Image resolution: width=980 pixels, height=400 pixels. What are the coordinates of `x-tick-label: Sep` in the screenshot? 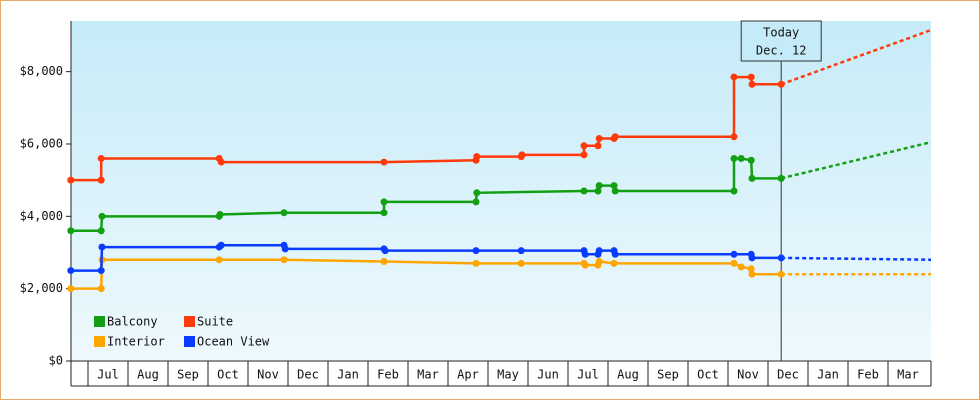 It's located at (188, 375).